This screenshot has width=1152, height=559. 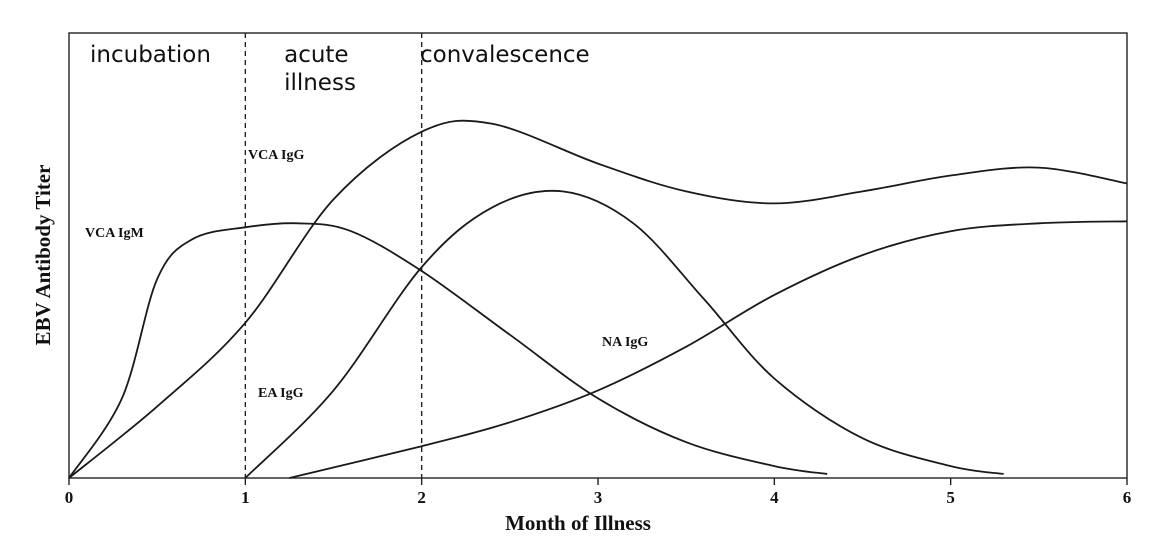 I want to click on series-label-ea-igg: EA IgG, so click(x=281, y=393).